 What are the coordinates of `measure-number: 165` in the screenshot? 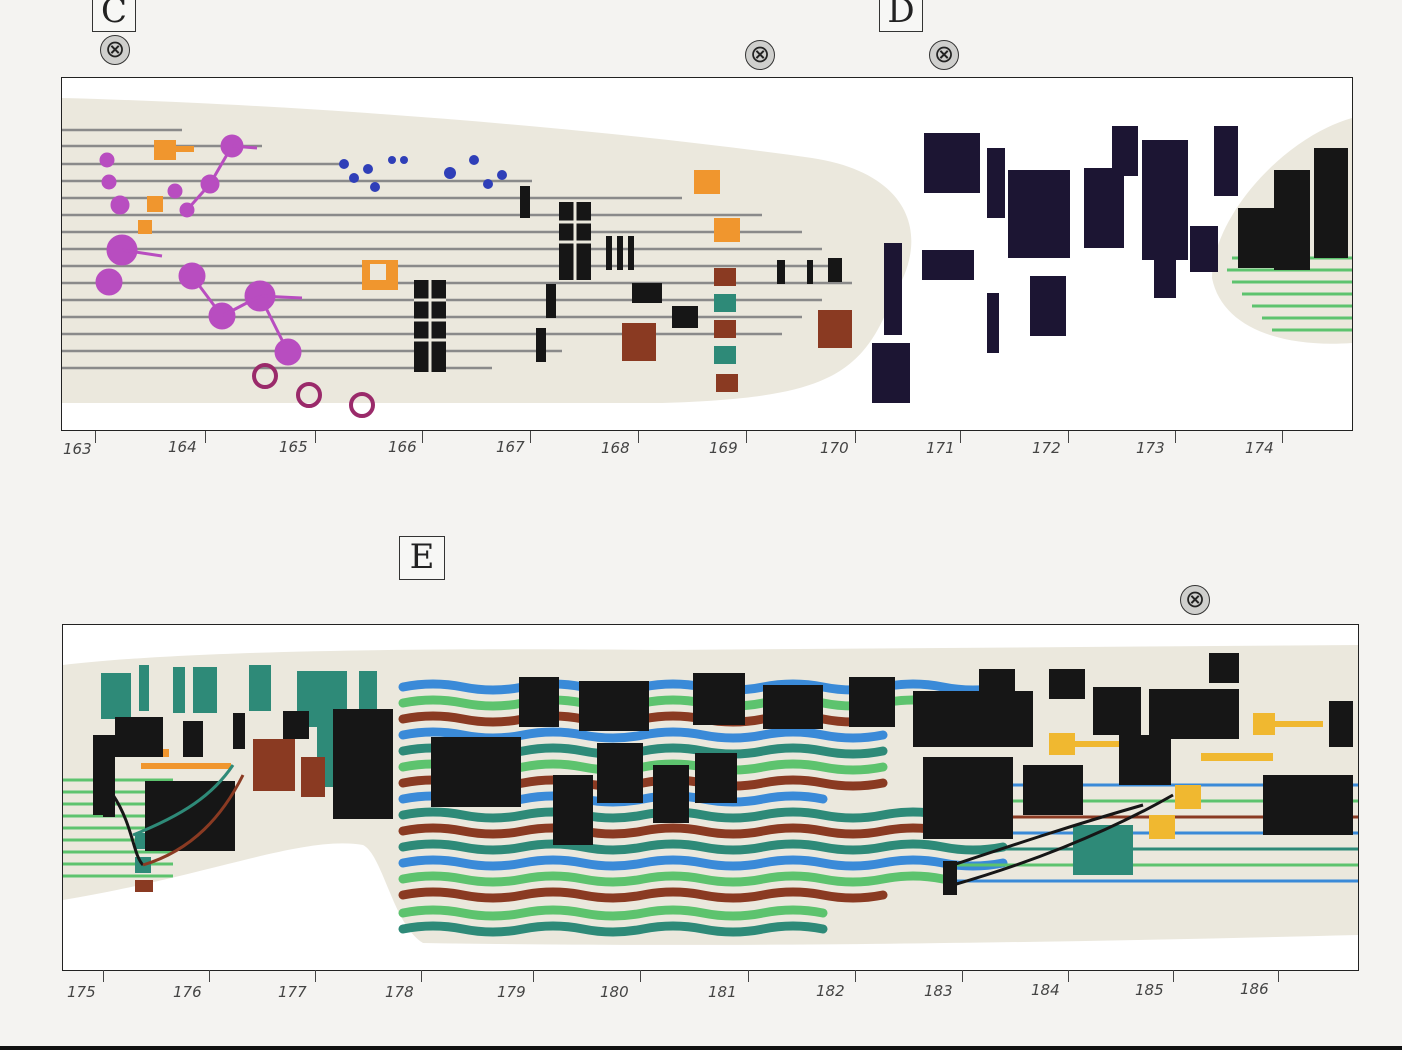 It's located at (293, 447).